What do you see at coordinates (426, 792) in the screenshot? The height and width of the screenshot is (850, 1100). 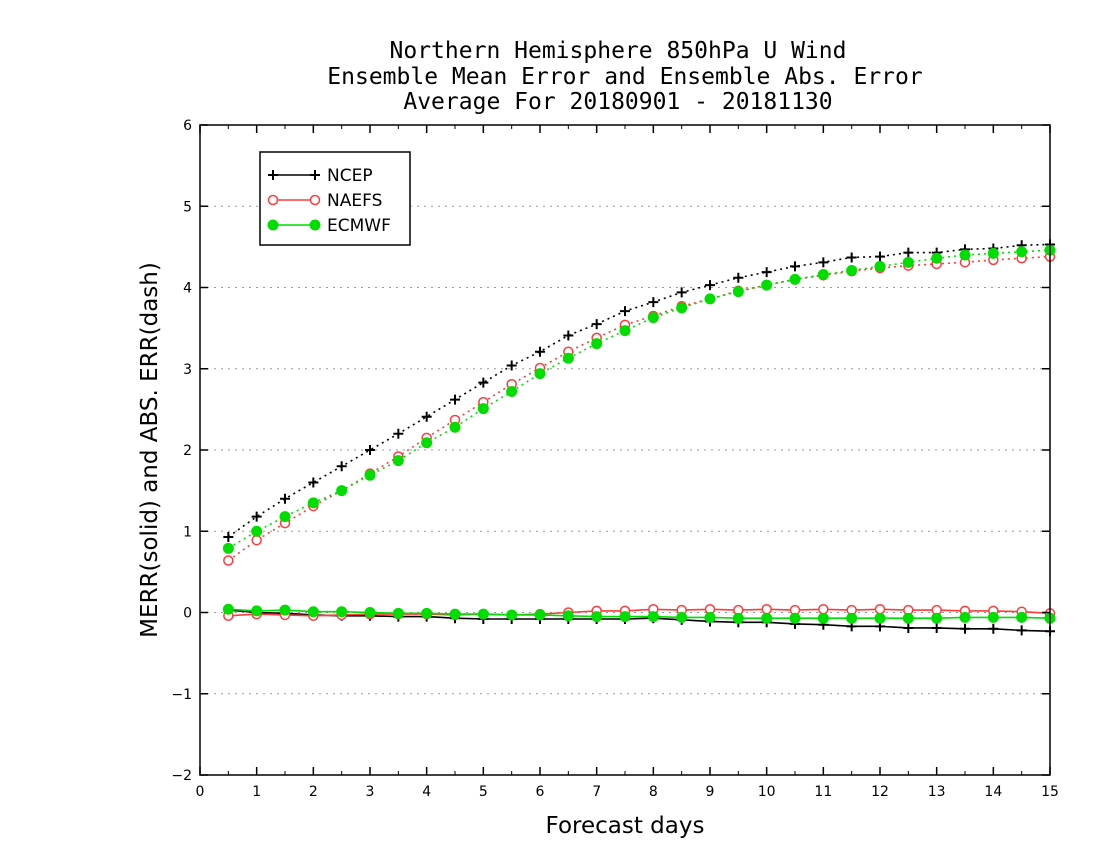 I see `x-tick-label: 4` at bounding box center [426, 792].